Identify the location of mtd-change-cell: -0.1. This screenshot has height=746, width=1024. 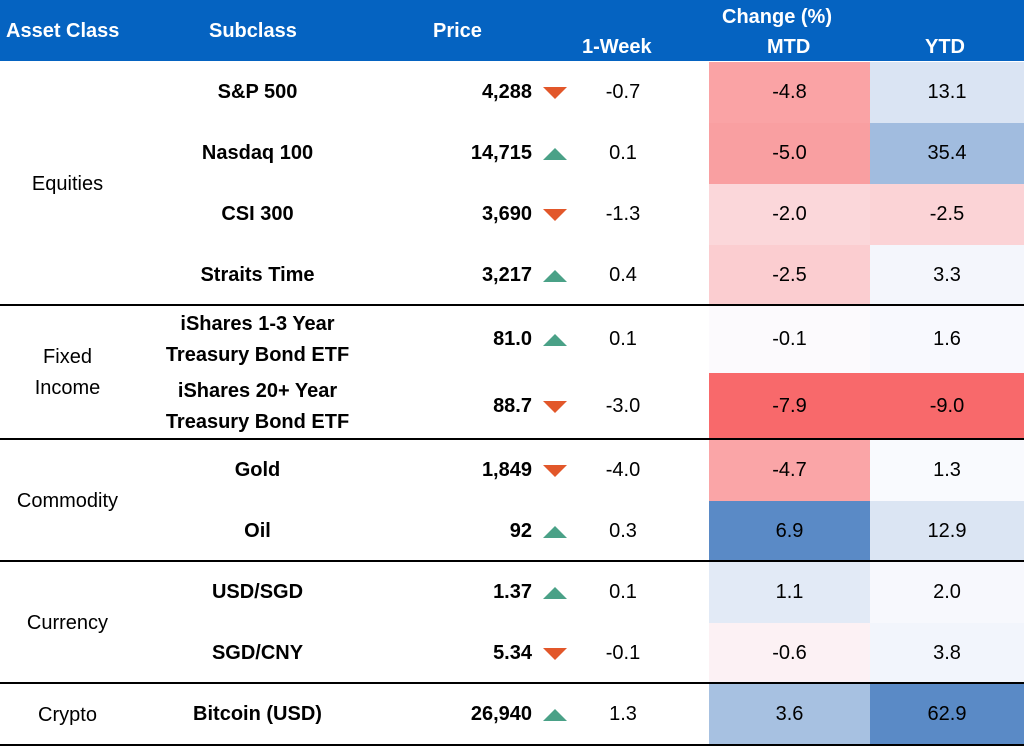
(789, 339).